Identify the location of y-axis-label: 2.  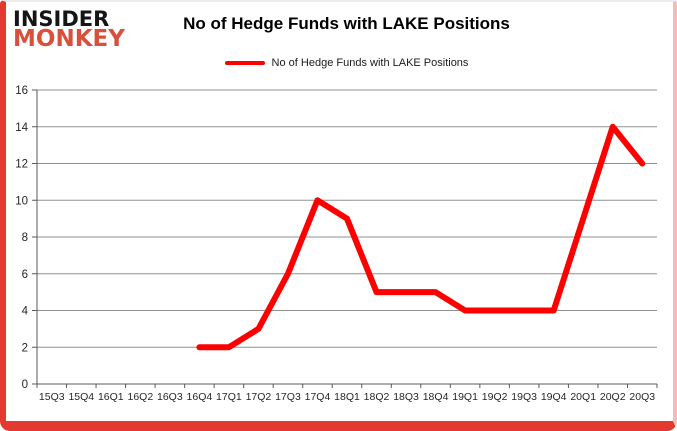
(25, 348).